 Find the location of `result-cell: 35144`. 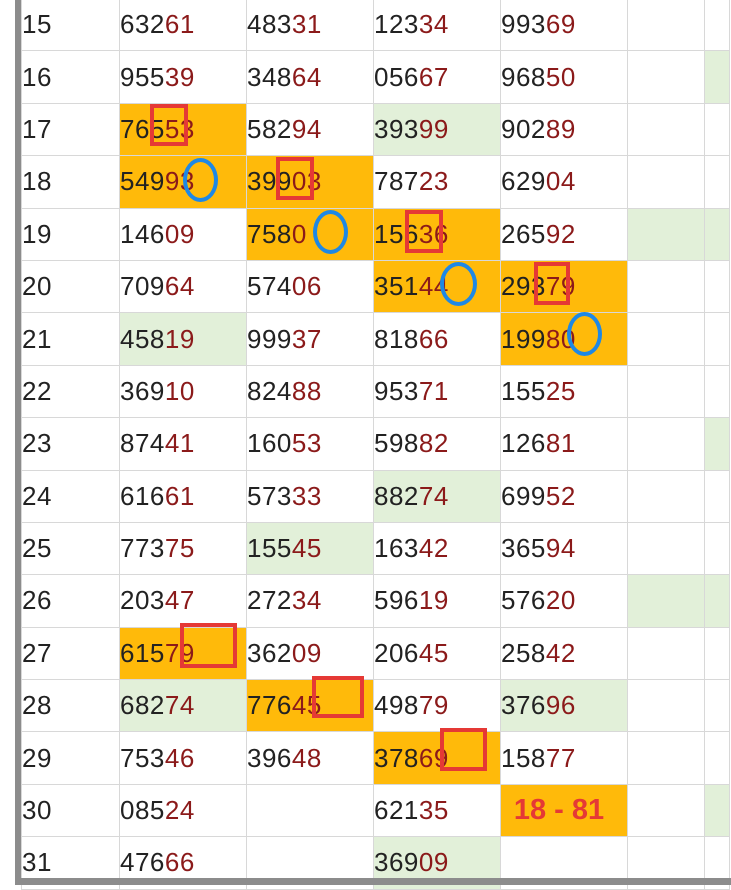

result-cell: 35144 is located at coordinates (437, 286).